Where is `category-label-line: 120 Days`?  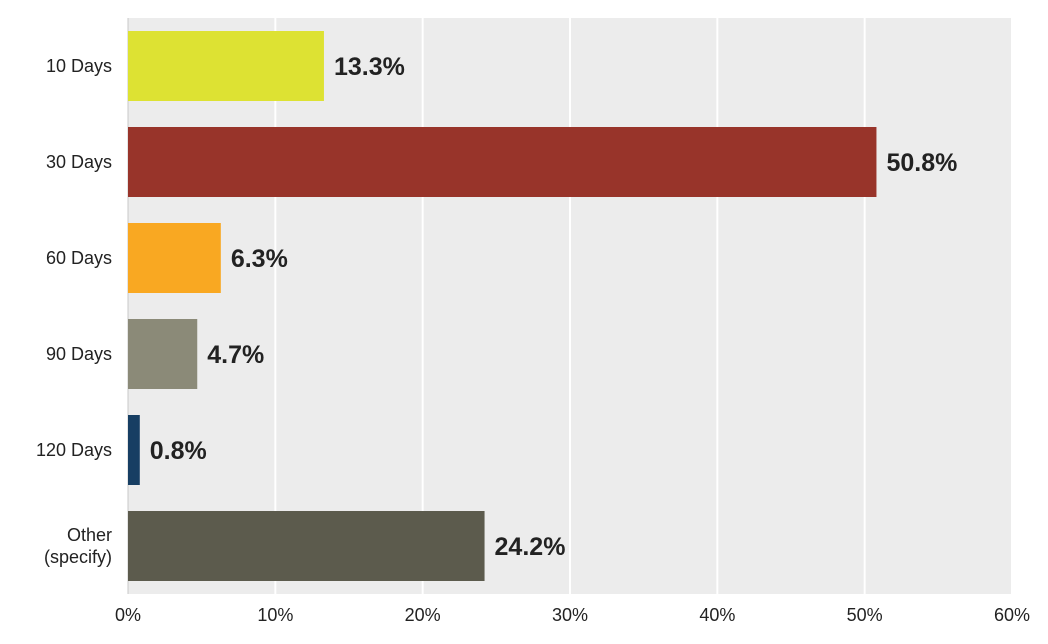 category-label-line: 120 Days is located at coordinates (74, 450).